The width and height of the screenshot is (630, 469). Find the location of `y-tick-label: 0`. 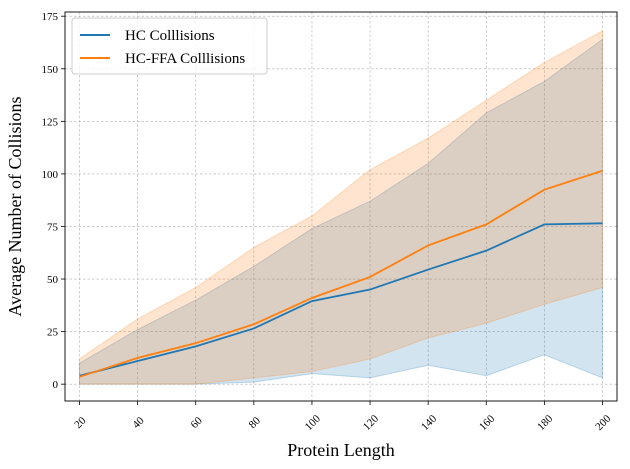

y-tick-label: 0 is located at coordinates (56, 385).